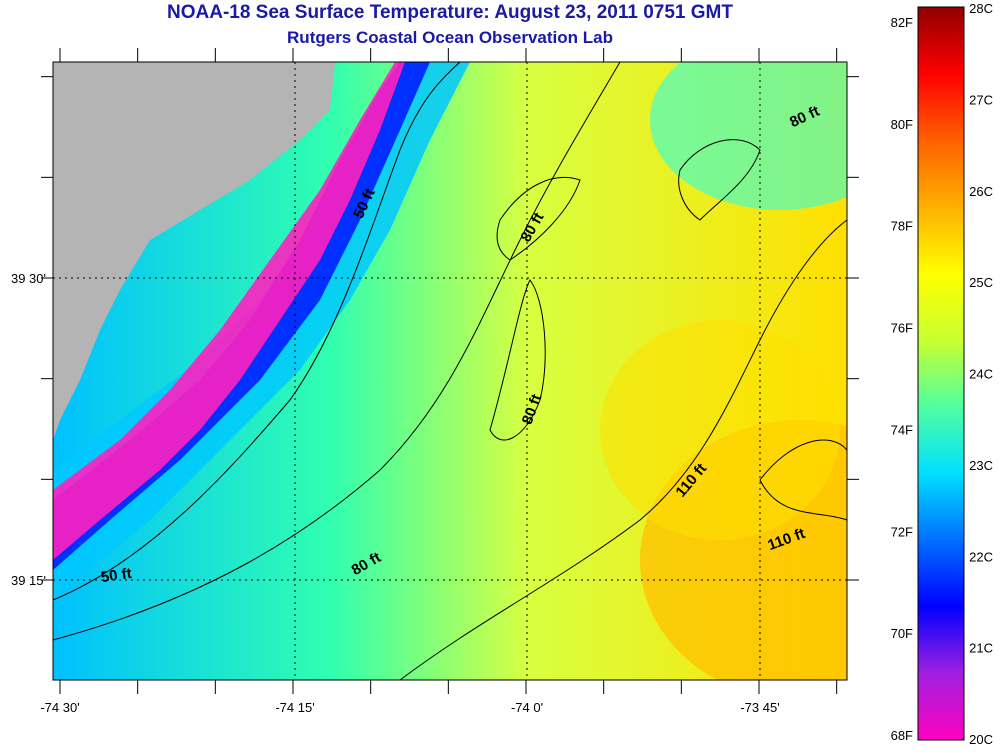  Describe the element at coordinates (902, 531) in the screenshot. I see `colorbar-f-label: 72F` at that location.